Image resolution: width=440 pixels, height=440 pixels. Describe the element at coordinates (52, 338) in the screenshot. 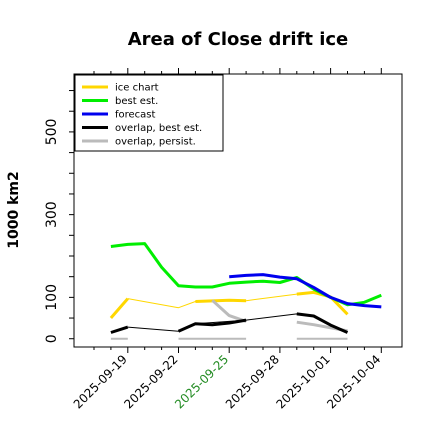

I see `y-tick-label: 0` at that location.